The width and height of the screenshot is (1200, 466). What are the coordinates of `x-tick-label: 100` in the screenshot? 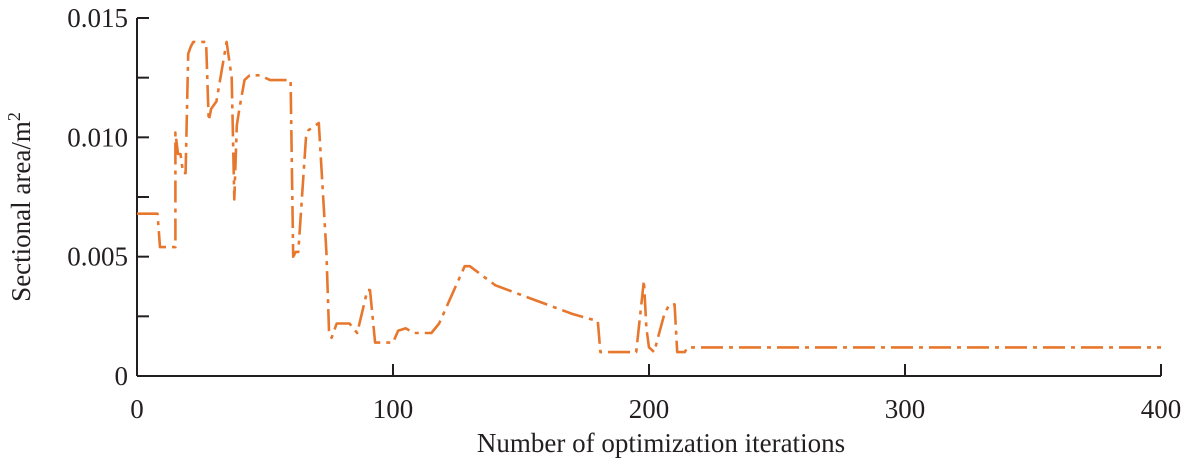 It's located at (393, 409).